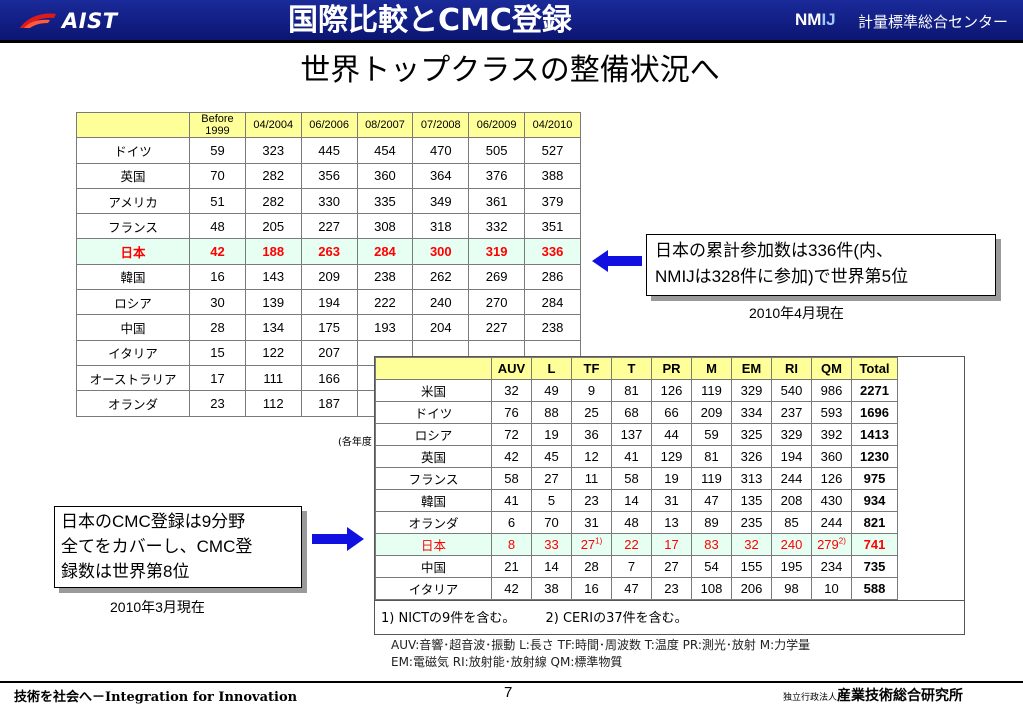 The image size is (1023, 708). I want to click on cmc-value-text: 31, so click(671, 500).